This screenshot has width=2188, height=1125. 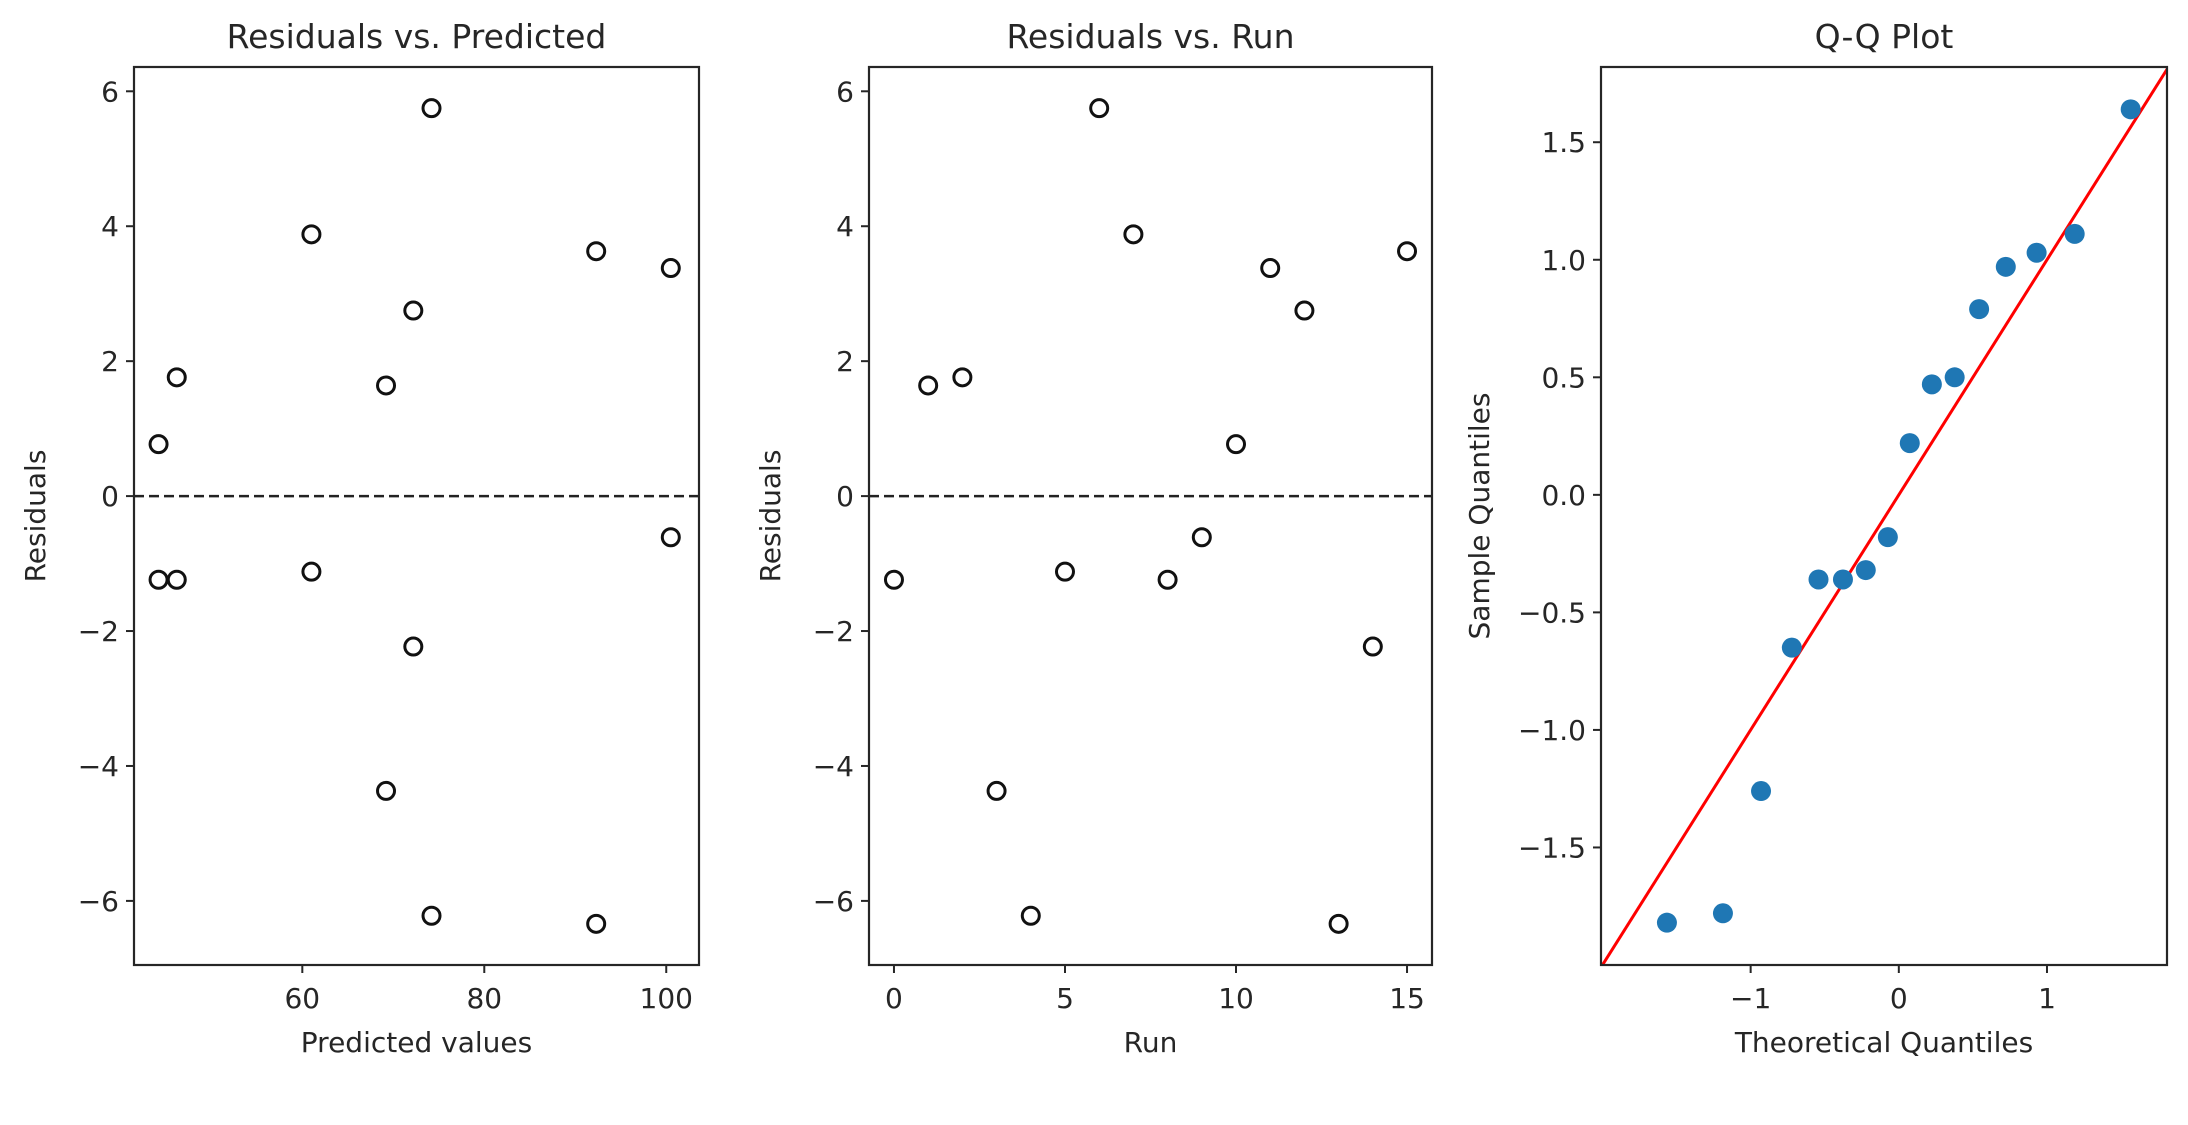 I want to click on chart-title: Residuals vs. Run, so click(x=1150, y=36).